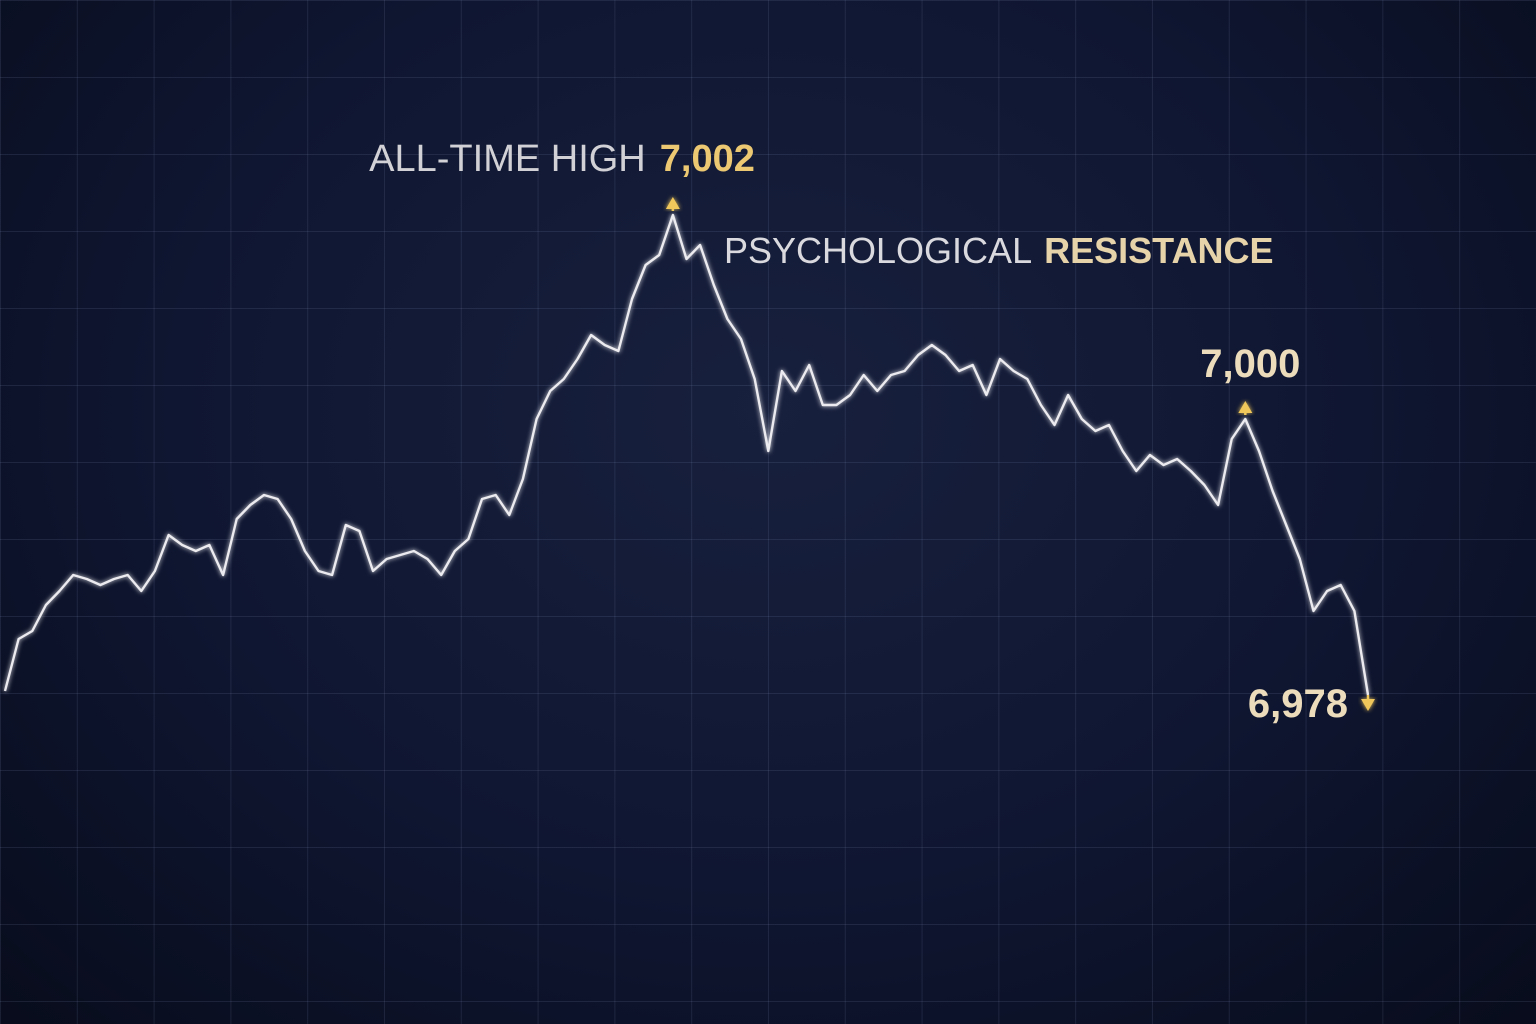  I want to click on annotation-value: 6,978, so click(1298, 704).